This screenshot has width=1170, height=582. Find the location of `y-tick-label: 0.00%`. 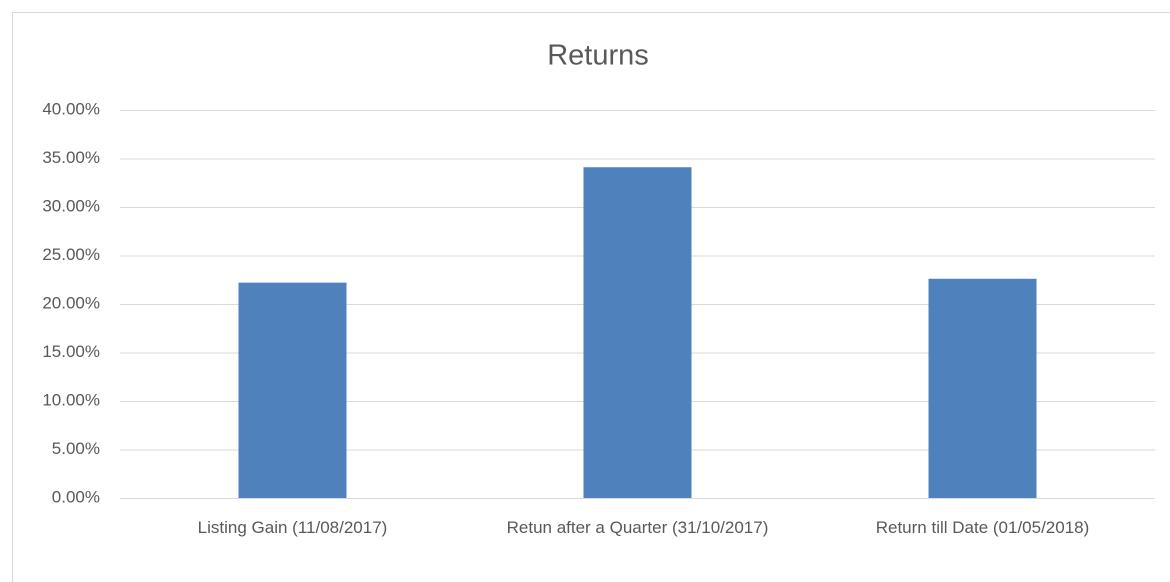

y-tick-label: 0.00% is located at coordinates (76, 496).